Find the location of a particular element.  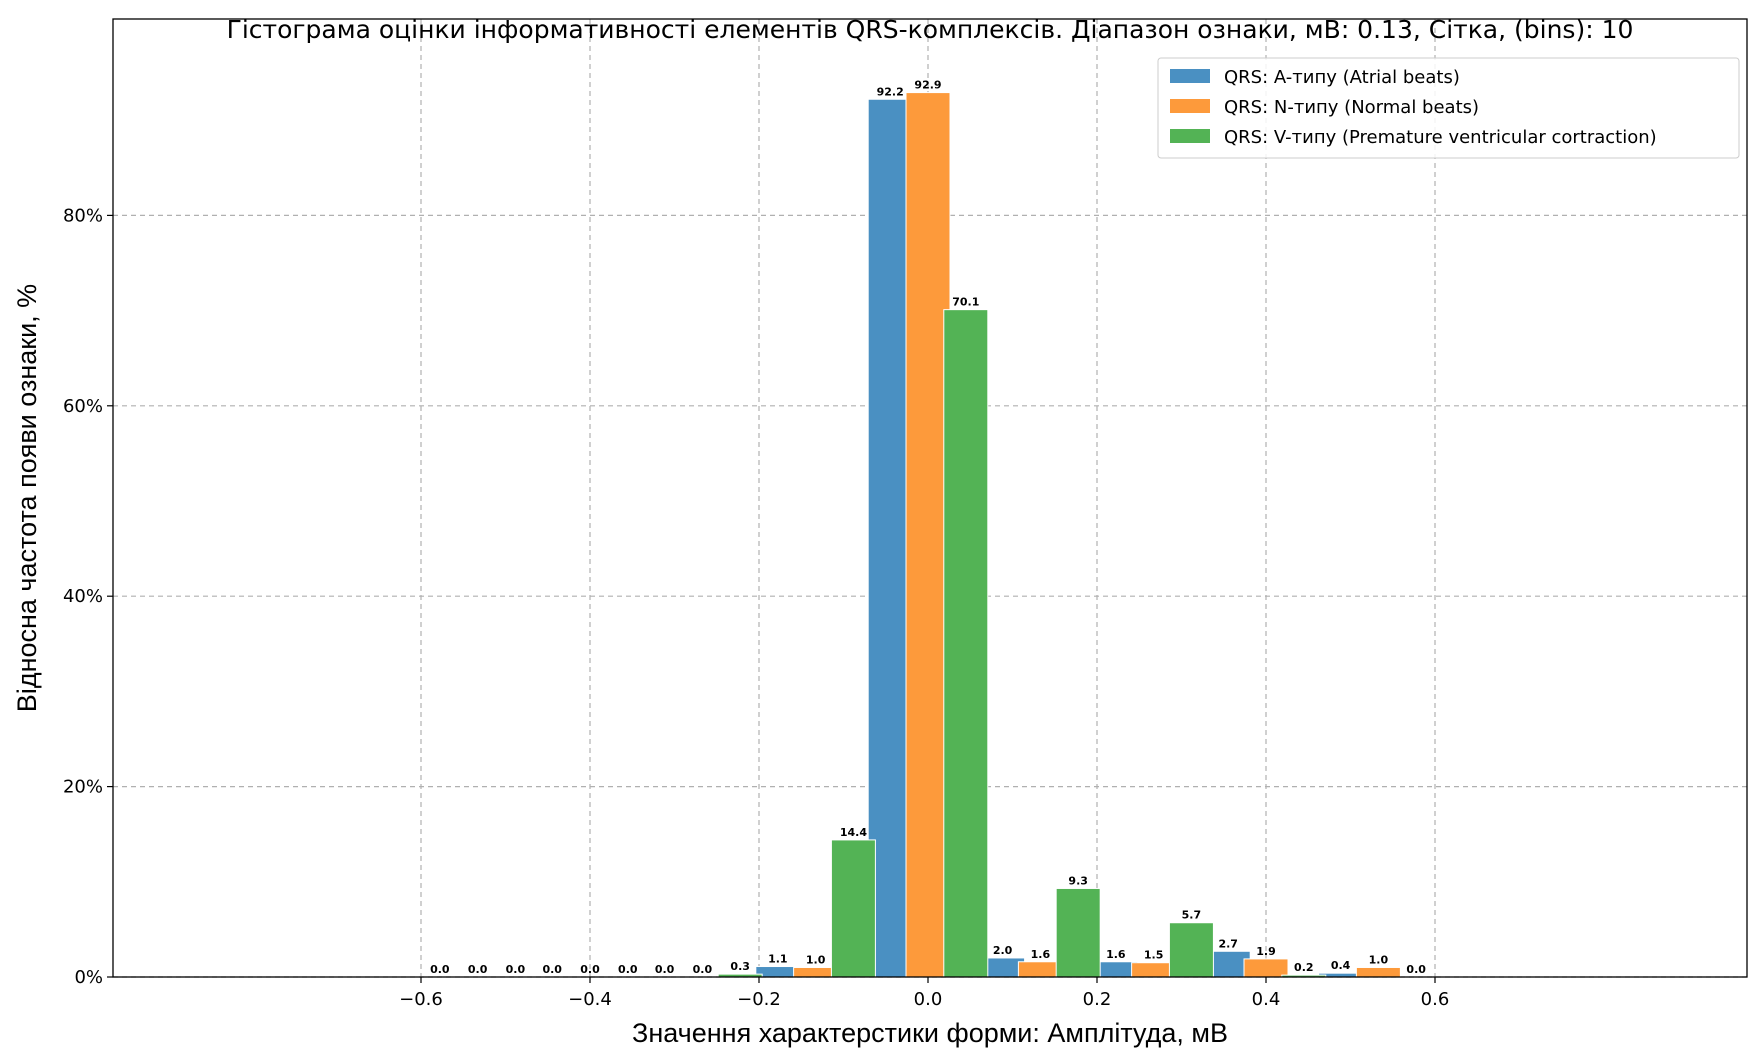

bar-value-label: 14.4 is located at coordinates (853, 832).